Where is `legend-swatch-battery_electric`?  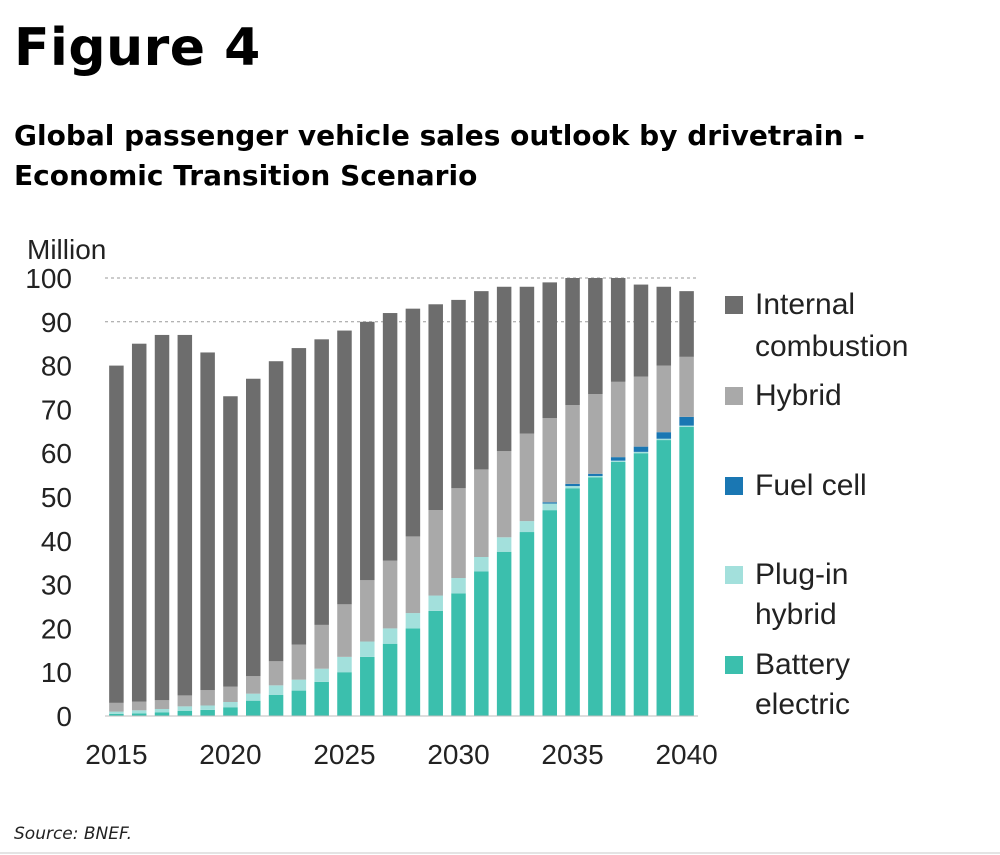 legend-swatch-battery_electric is located at coordinates (734, 665).